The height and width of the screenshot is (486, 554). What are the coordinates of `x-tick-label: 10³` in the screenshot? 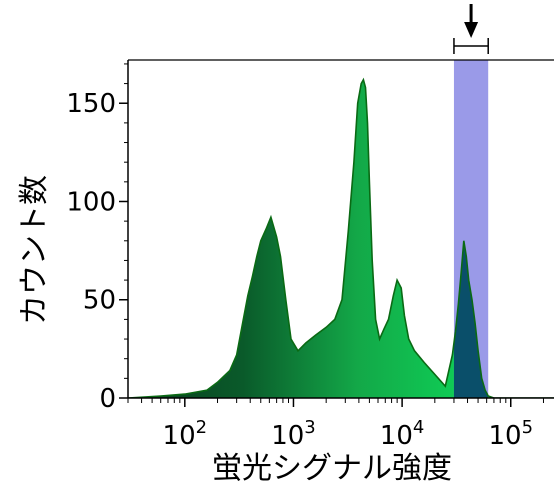 It's located at (293, 434).